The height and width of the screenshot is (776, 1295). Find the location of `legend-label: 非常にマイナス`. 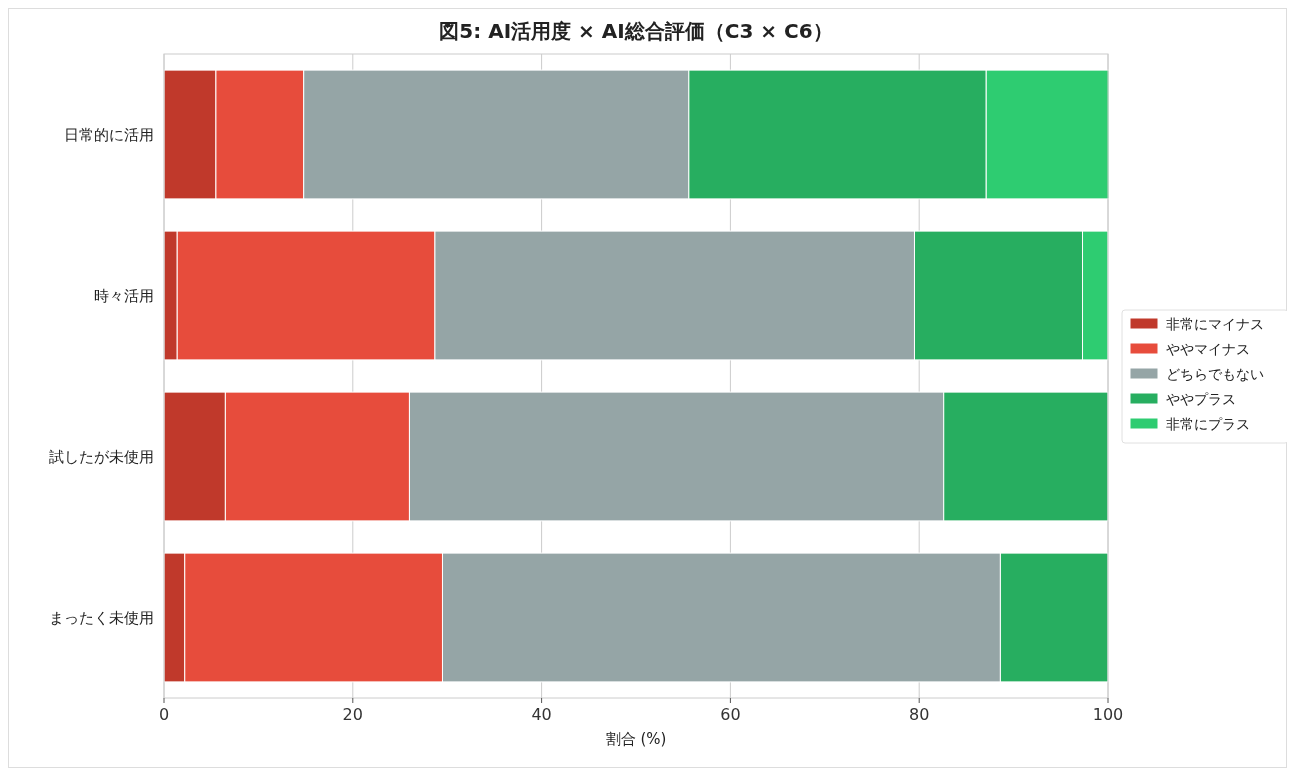

legend-label: 非常にマイナス is located at coordinates (1215, 323).